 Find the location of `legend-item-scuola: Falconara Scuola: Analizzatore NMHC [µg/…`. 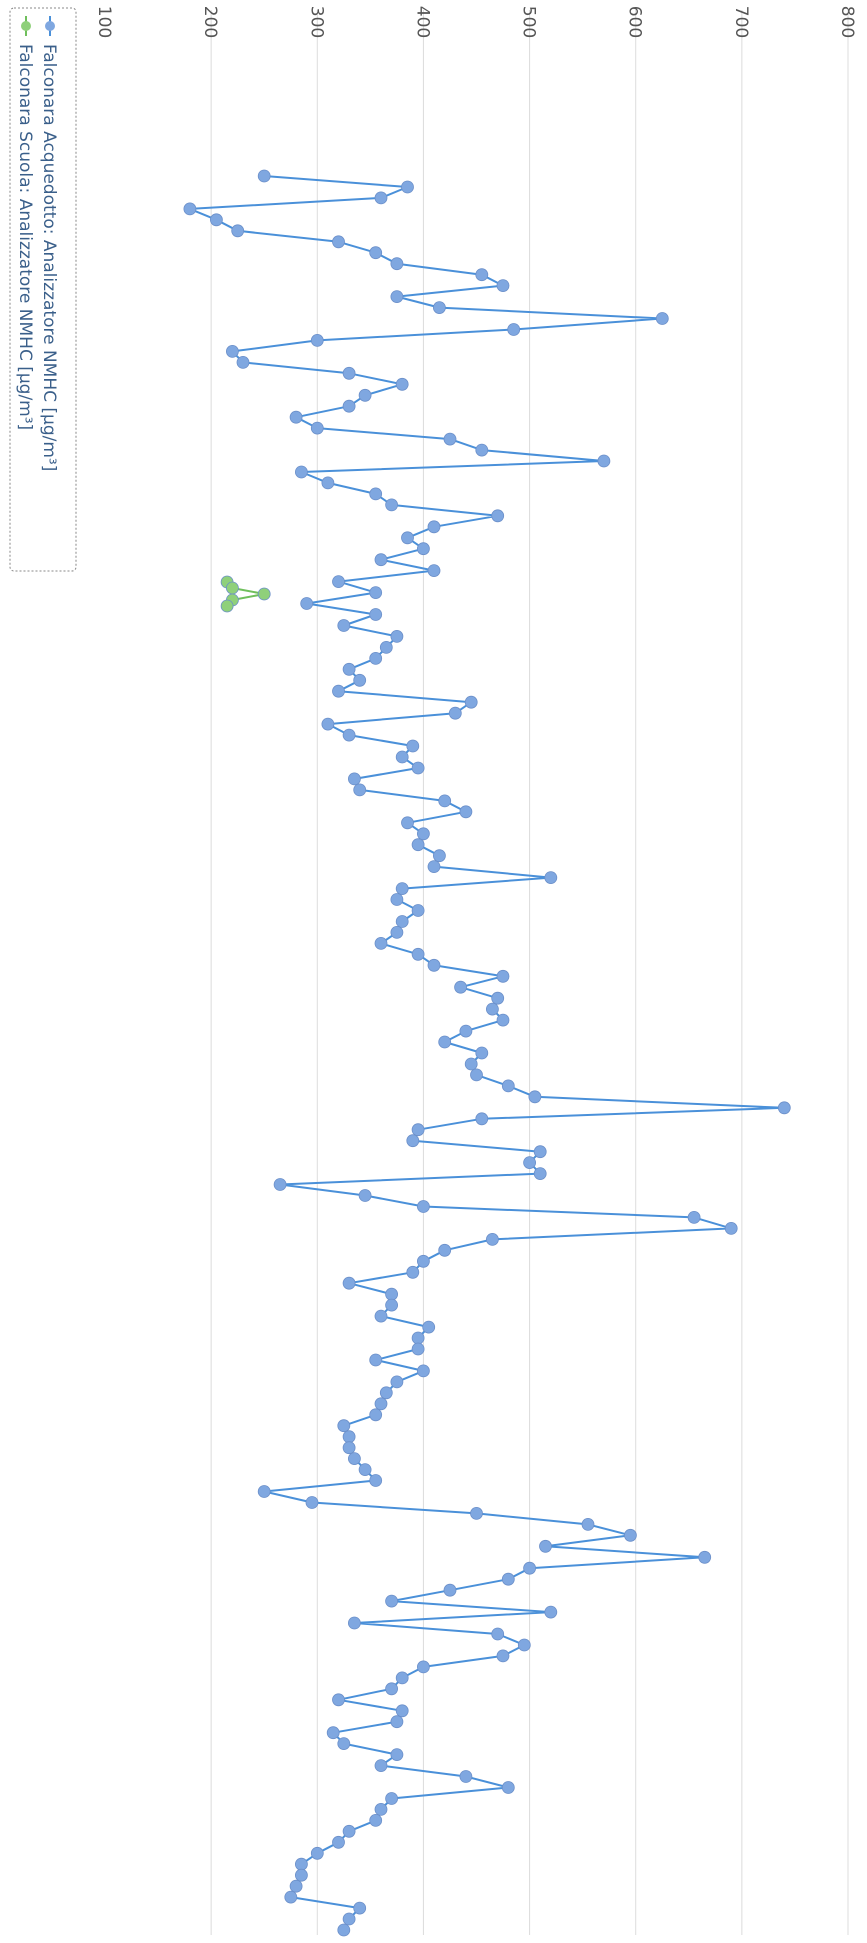

legend-item-scuola: Falconara Scuola: Analizzatore NMHC [µg/… is located at coordinates (25, 223).